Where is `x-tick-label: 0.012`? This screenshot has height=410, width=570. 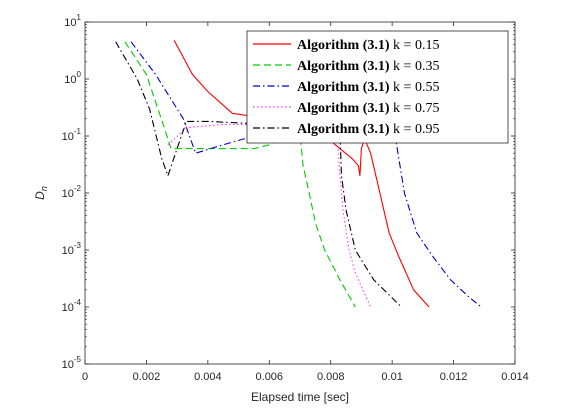 x-tick-label: 0.012 is located at coordinates (454, 377).